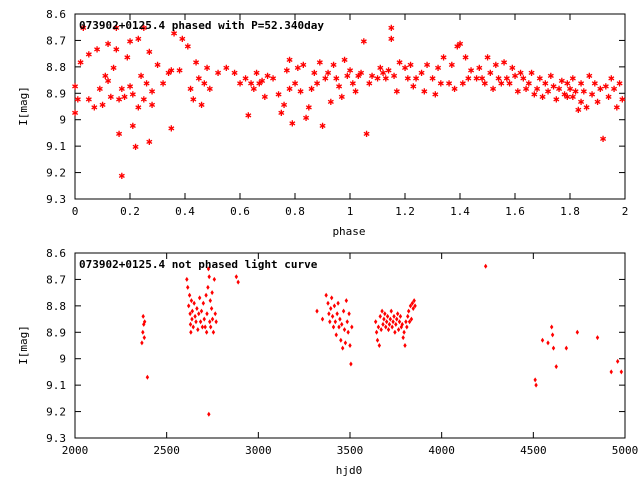 This screenshot has height=480, width=640. I want to click on unphased-x-label: hjd0, so click(349, 470).